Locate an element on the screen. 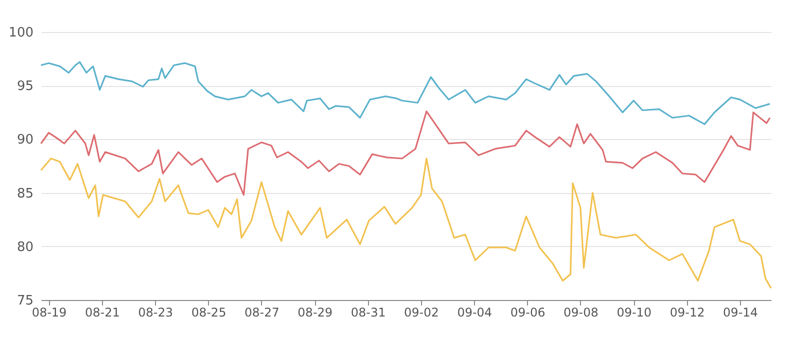 Image resolution: width=788 pixels, height=350 pixels. x-tick-label: 09-10 is located at coordinates (634, 313).